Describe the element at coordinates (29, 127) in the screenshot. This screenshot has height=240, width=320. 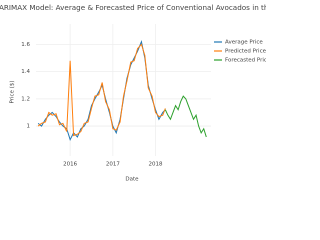
I see `y-tick-label: 1` at that location.